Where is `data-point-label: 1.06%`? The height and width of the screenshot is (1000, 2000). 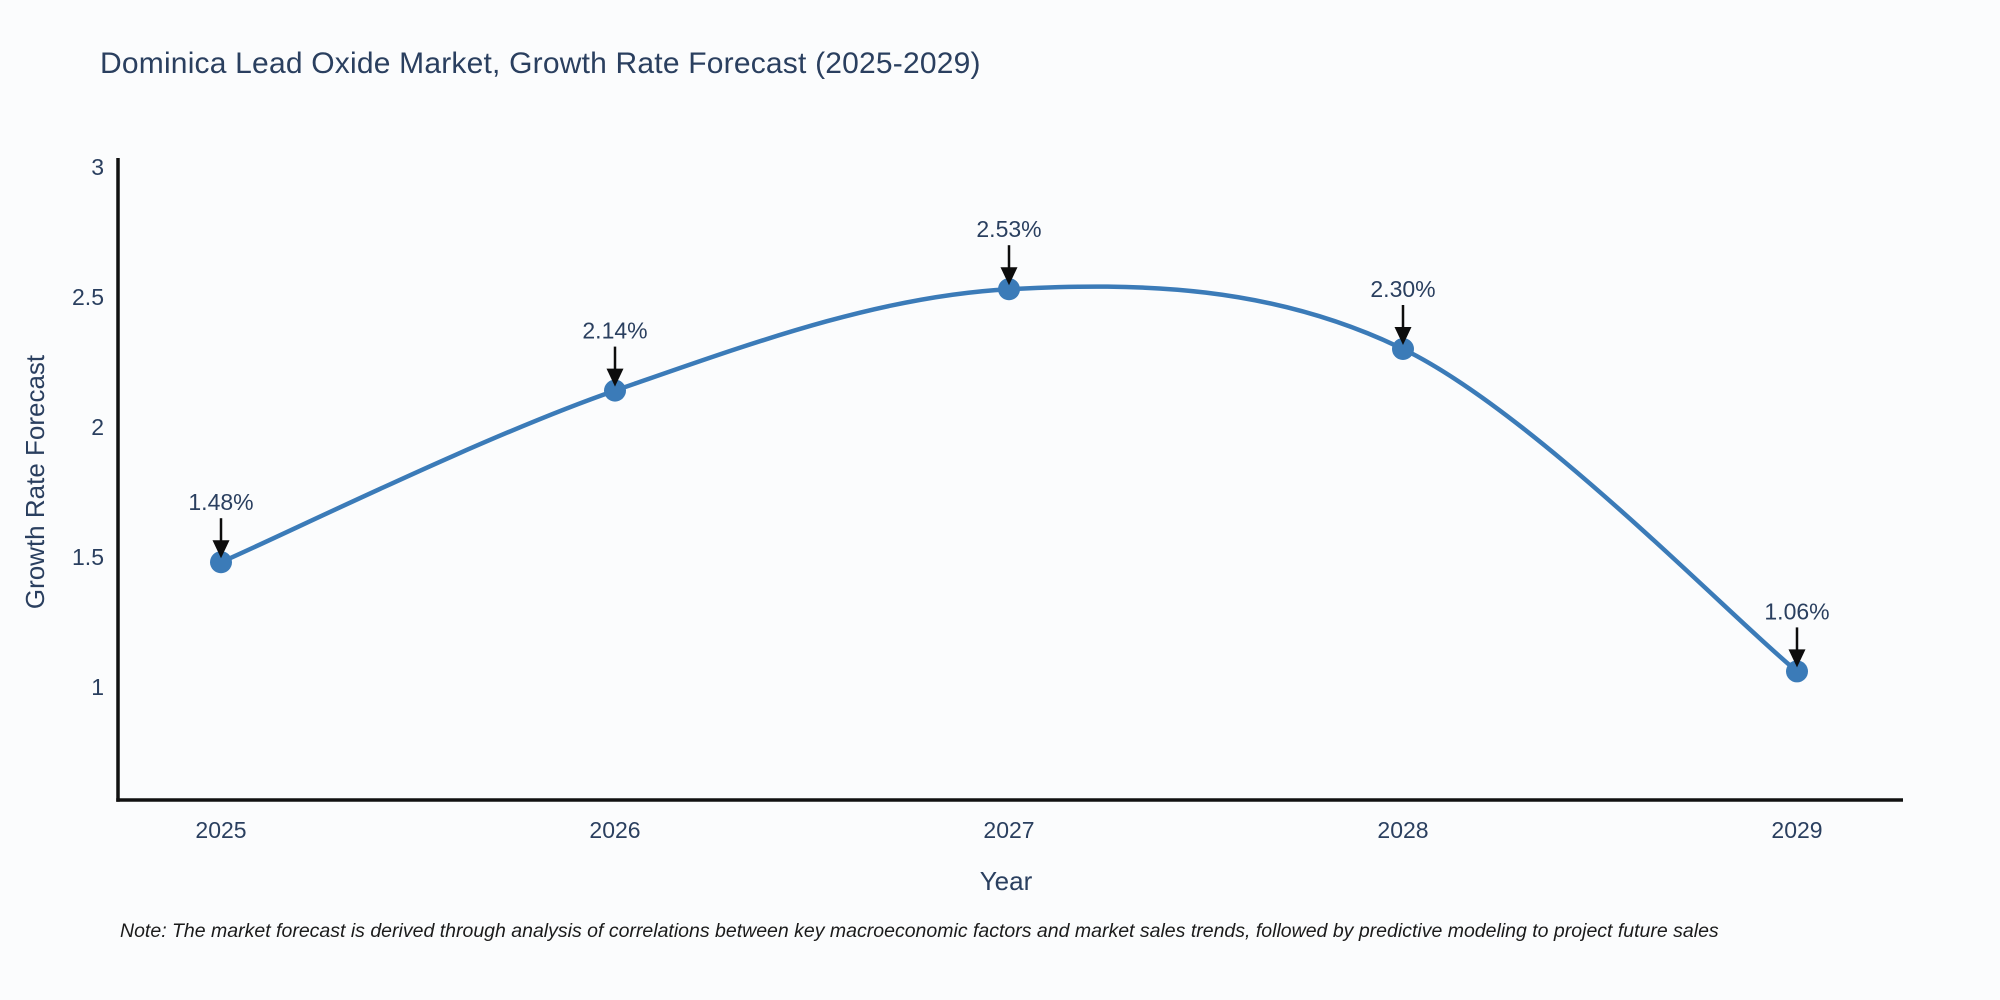 data-point-label: 1.06% is located at coordinates (1796, 611).